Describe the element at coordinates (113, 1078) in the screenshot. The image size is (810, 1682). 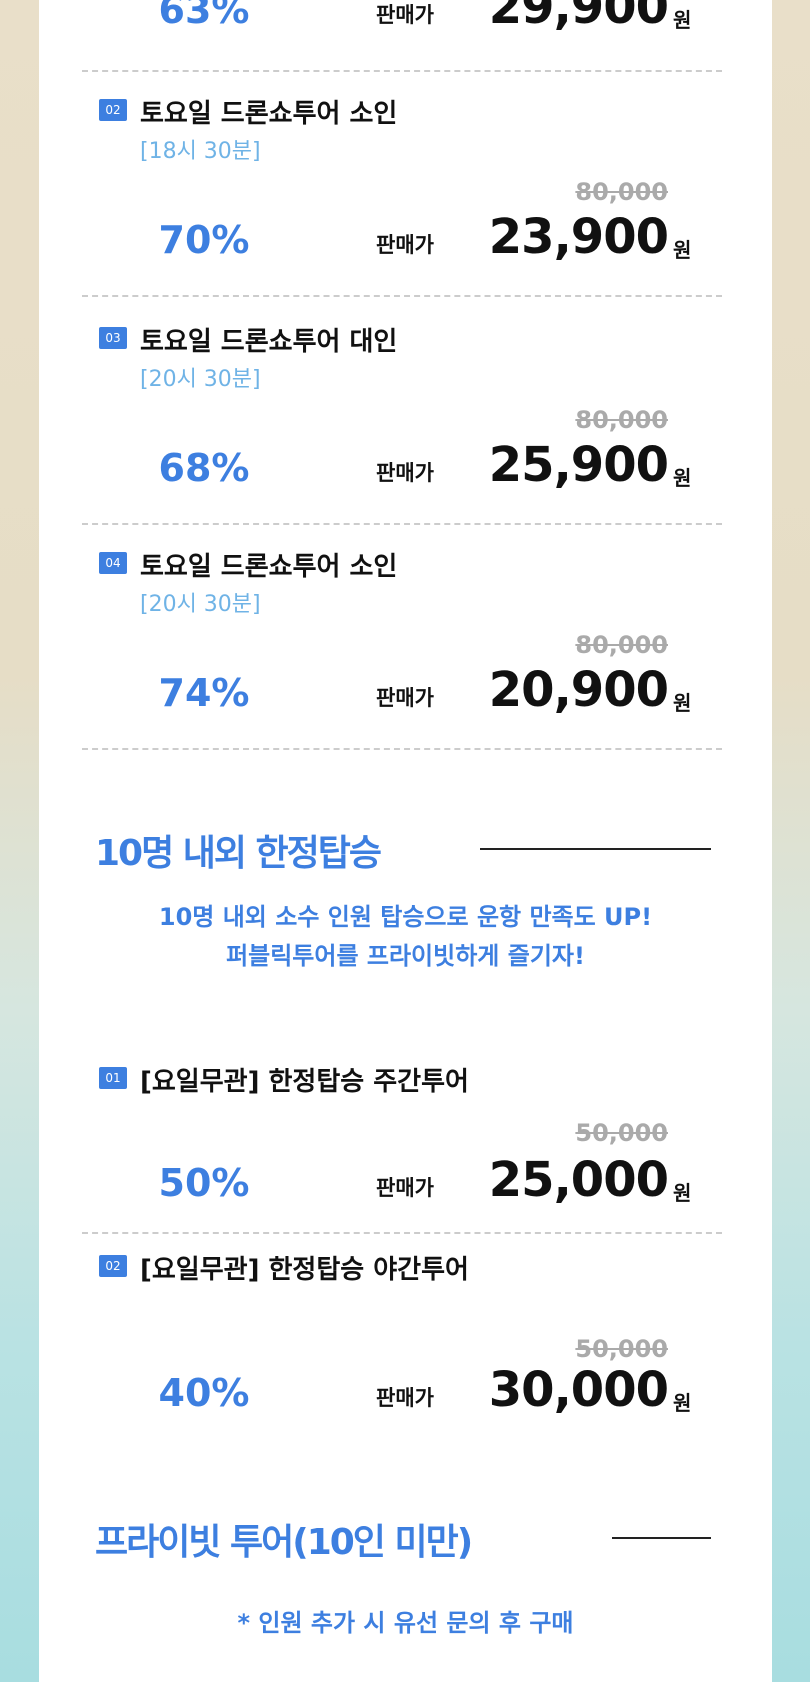
I see `item-number: 01` at that location.